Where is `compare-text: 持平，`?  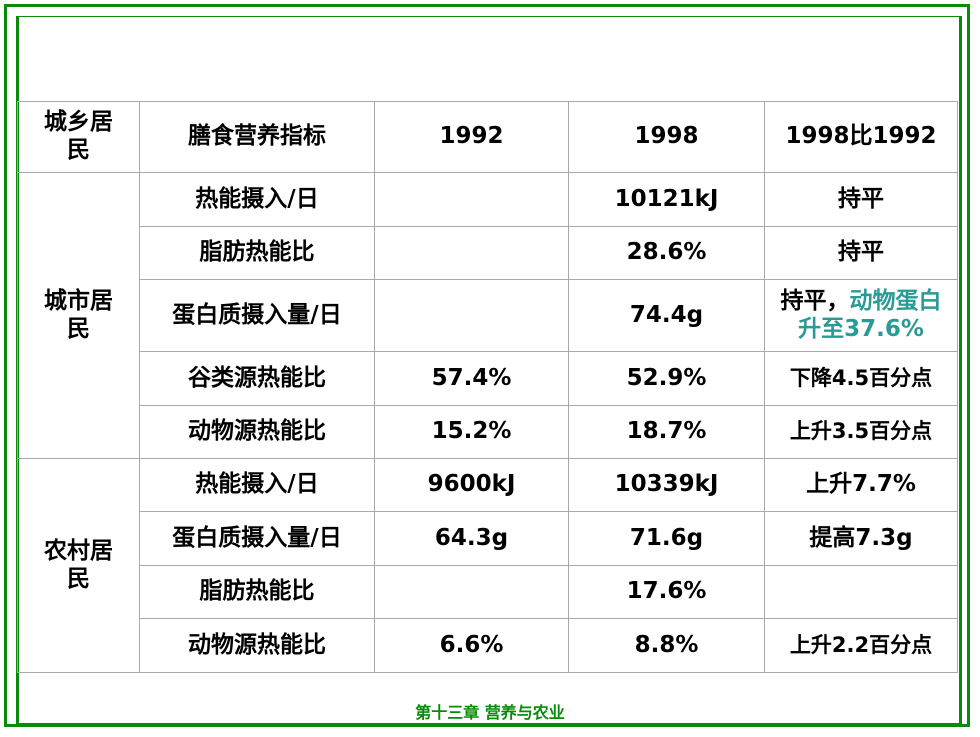 compare-text: 持平， is located at coordinates (815, 300).